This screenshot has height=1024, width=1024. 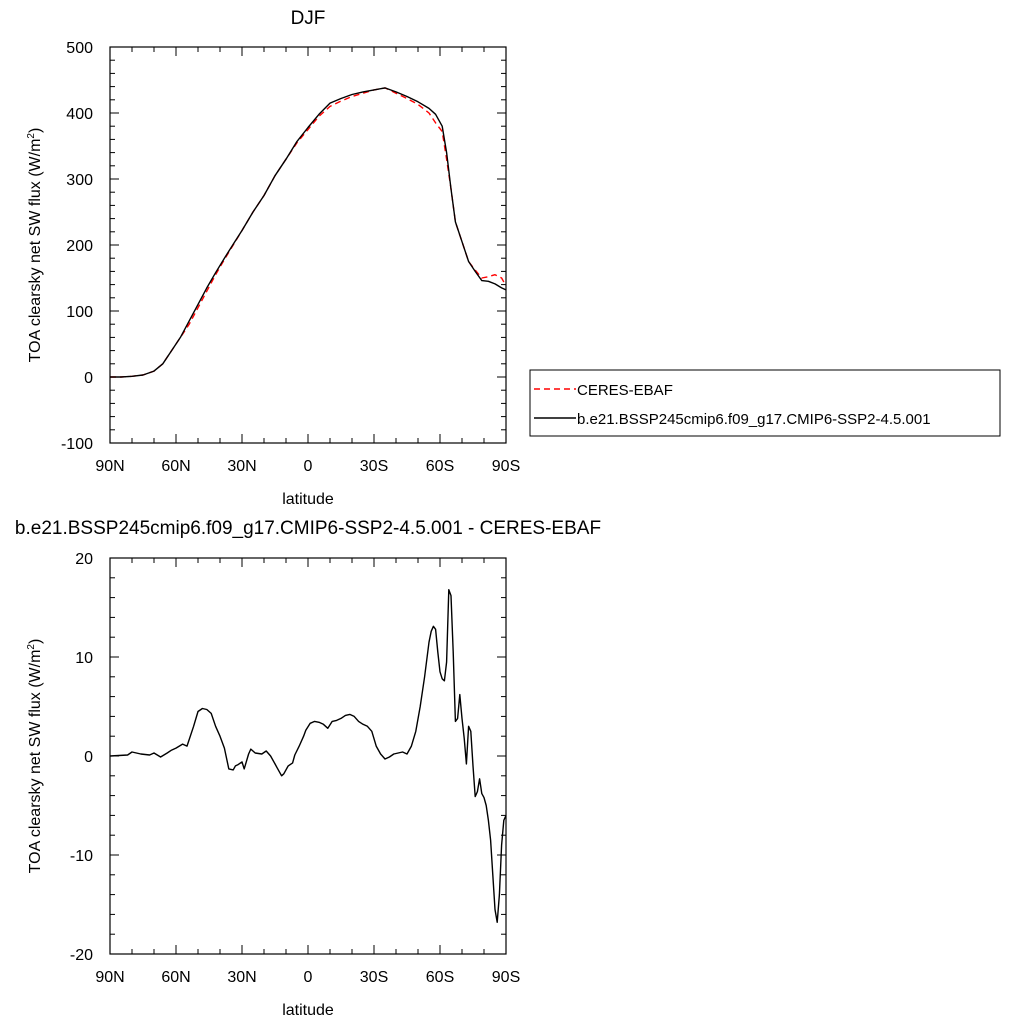 What do you see at coordinates (88, 378) in the screenshot?
I see `top-y-tick-label: 0` at bounding box center [88, 378].